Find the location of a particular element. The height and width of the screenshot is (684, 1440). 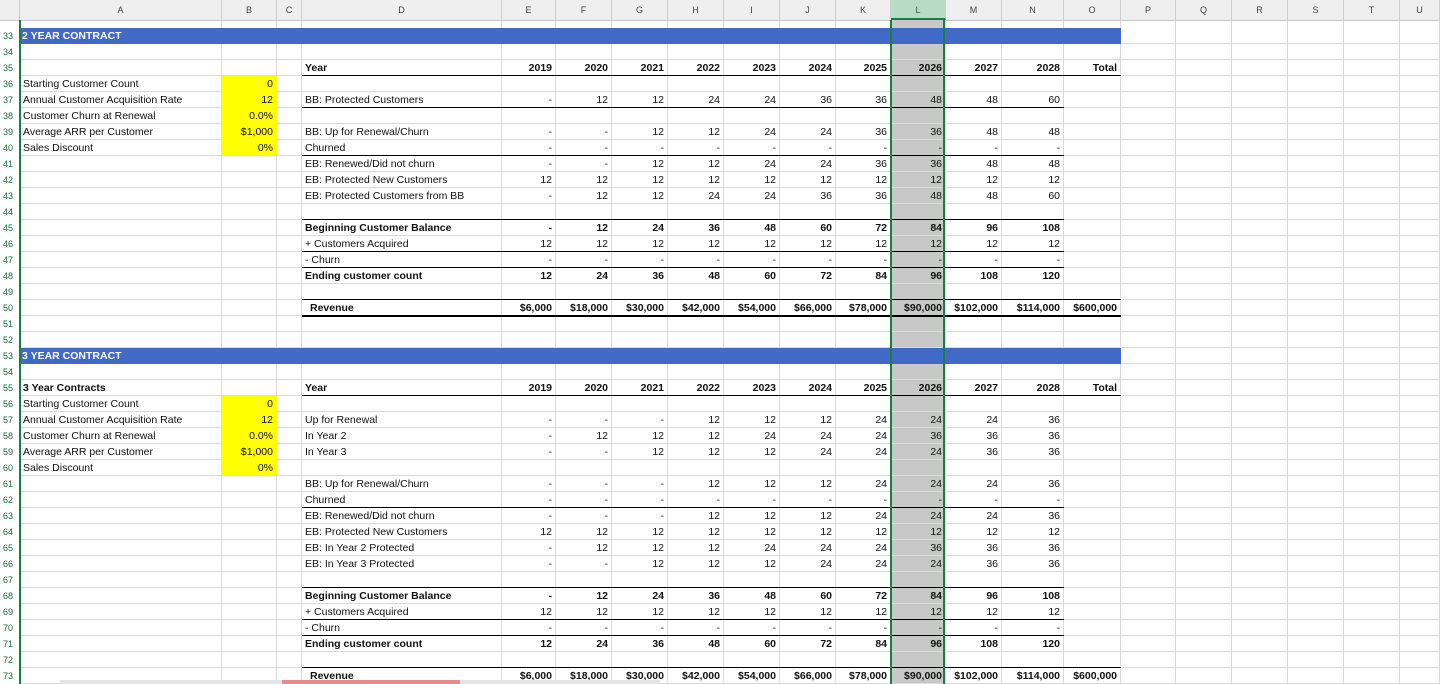

cell-e40: - is located at coordinates (550, 148).